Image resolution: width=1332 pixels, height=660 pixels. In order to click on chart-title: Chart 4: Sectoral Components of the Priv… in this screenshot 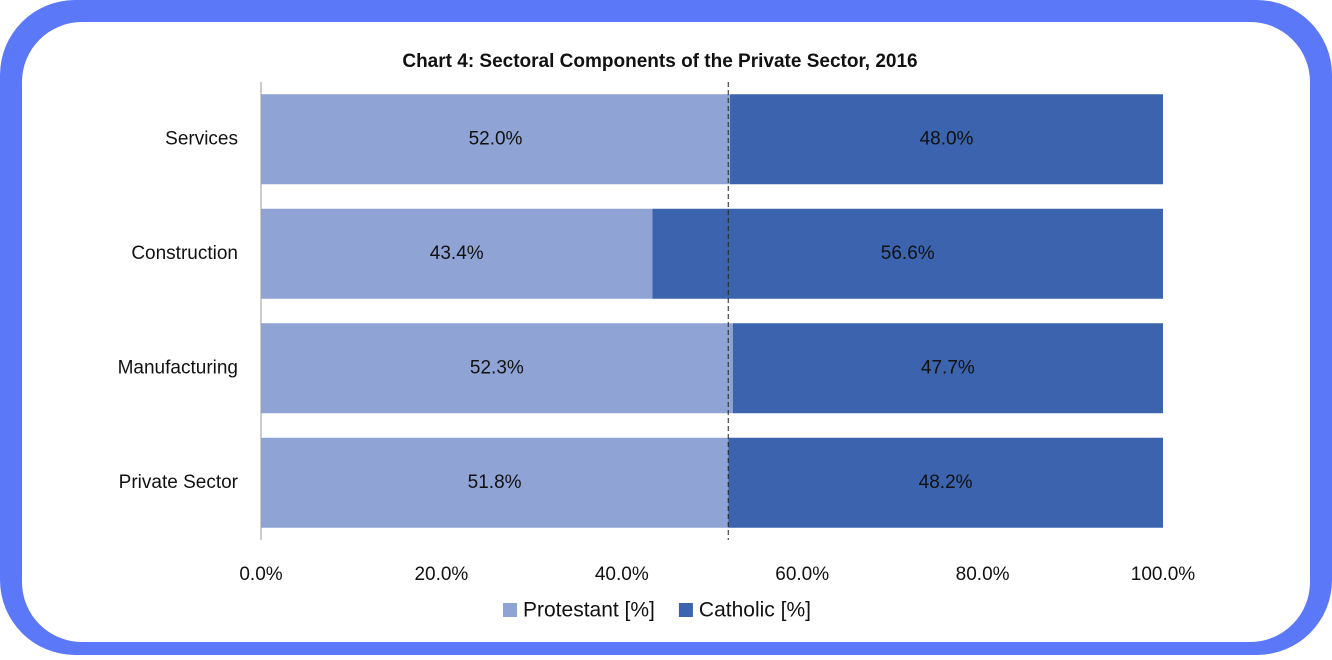, I will do `click(659, 61)`.